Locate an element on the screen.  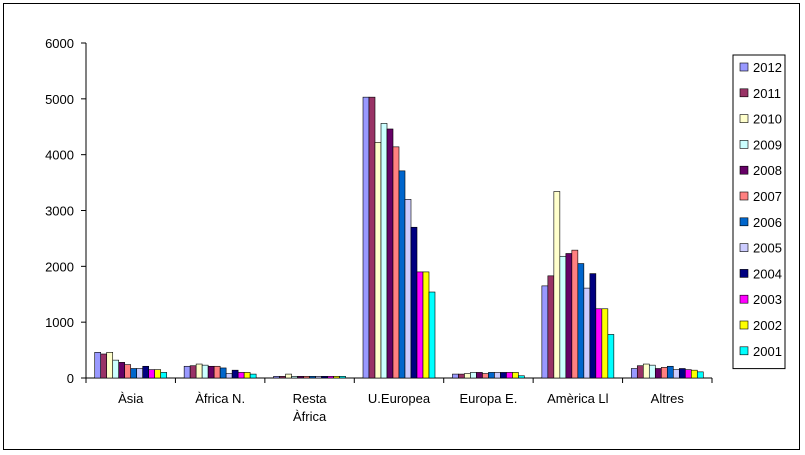
x-category-label: Àfrica is located at coordinates (310, 416).